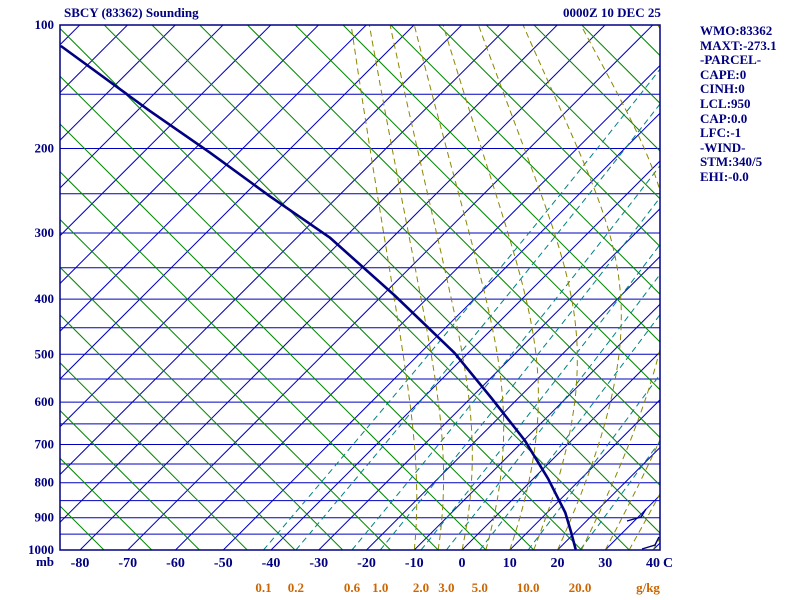 This screenshot has width=800, height=600. I want to click on svg-text: -10, so click(414, 563).